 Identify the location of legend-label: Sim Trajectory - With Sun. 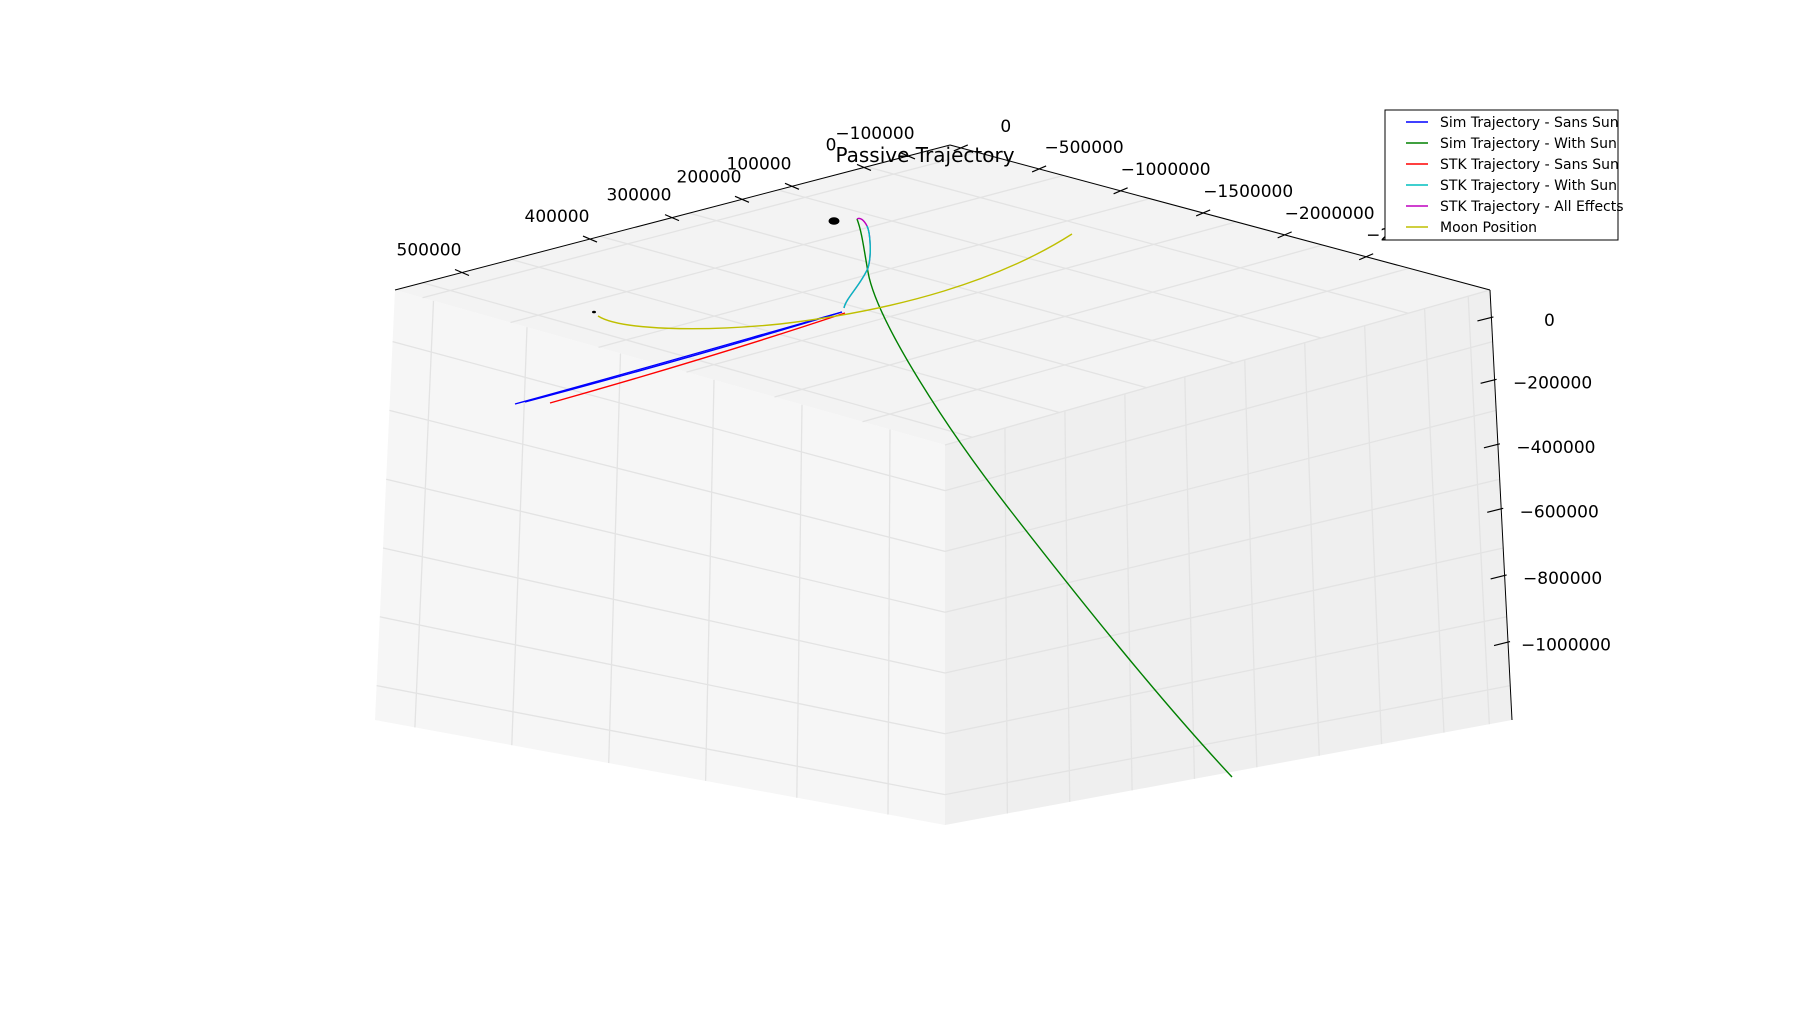
(1528, 144).